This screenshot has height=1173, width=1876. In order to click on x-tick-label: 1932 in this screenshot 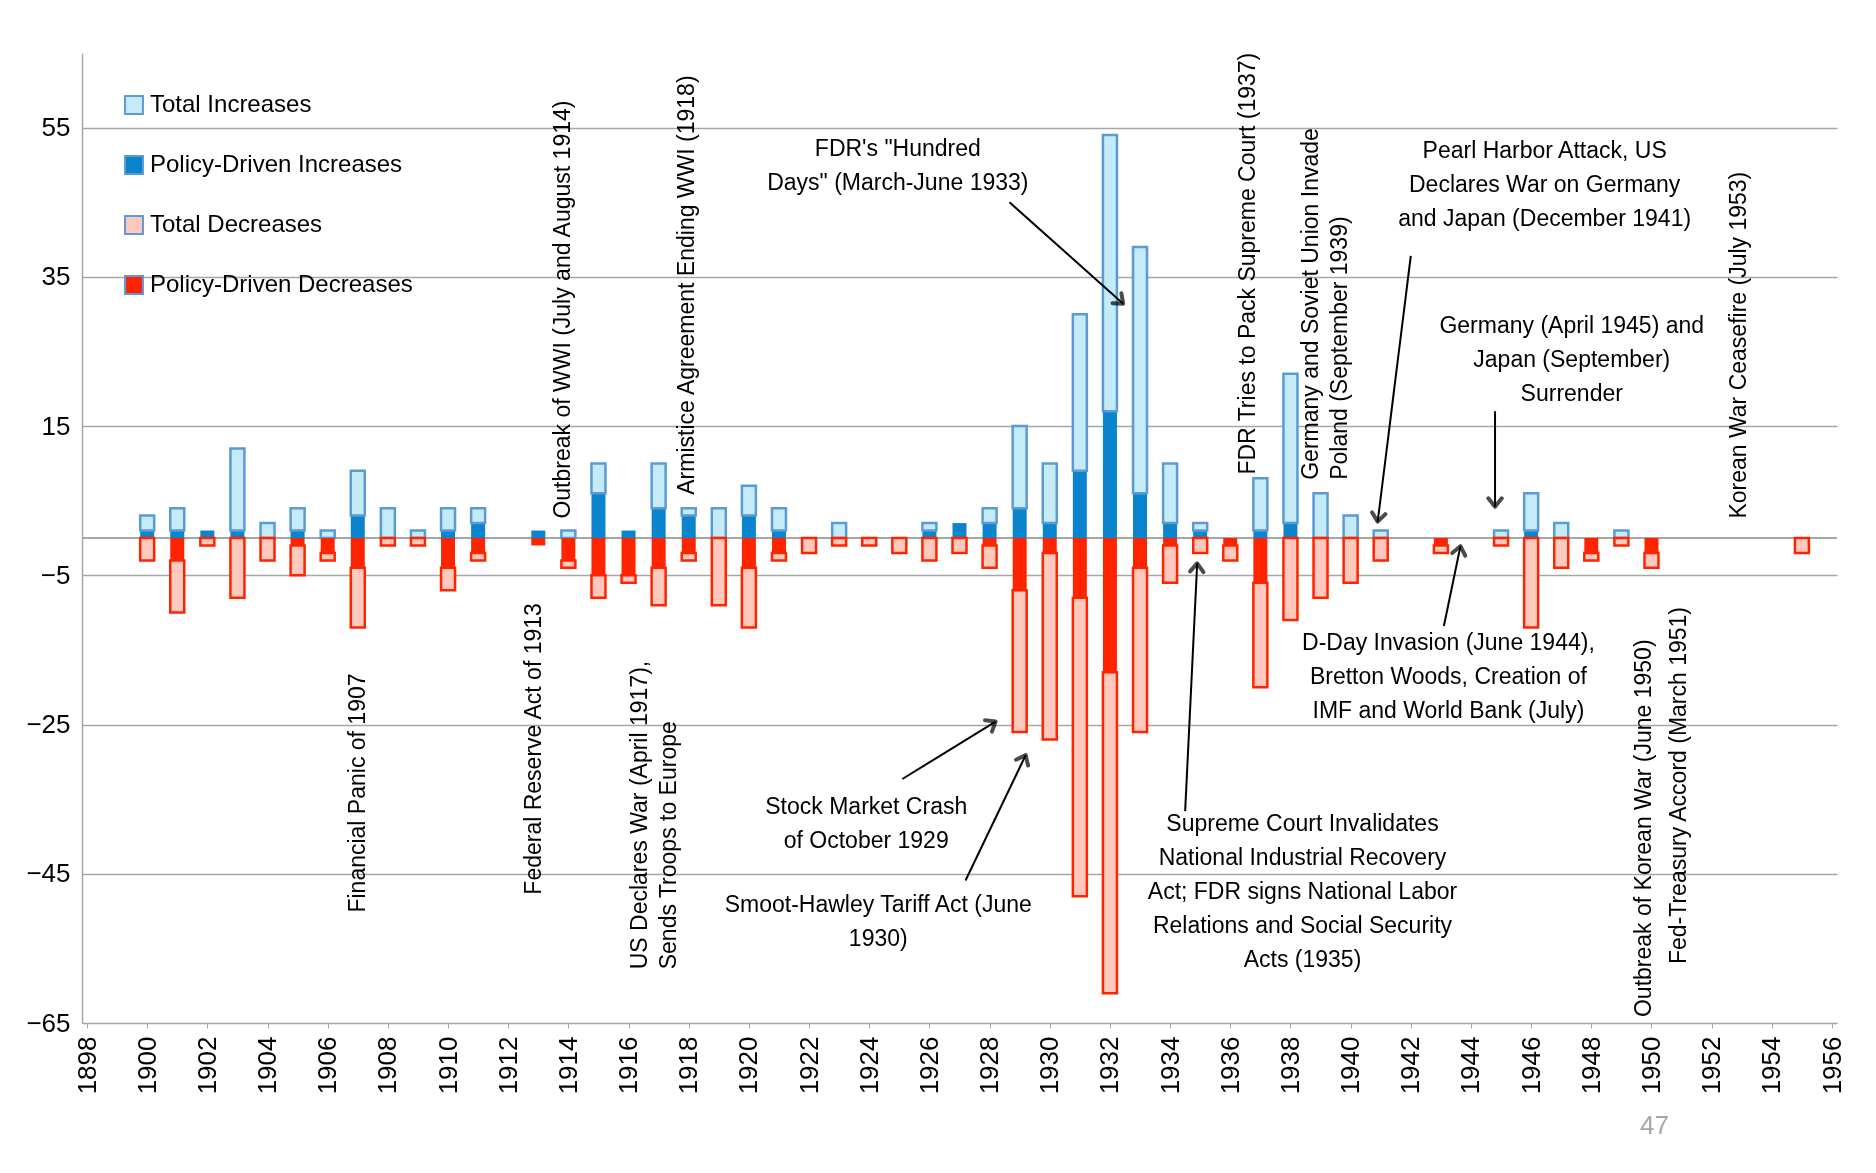, I will do `click(1109, 1065)`.